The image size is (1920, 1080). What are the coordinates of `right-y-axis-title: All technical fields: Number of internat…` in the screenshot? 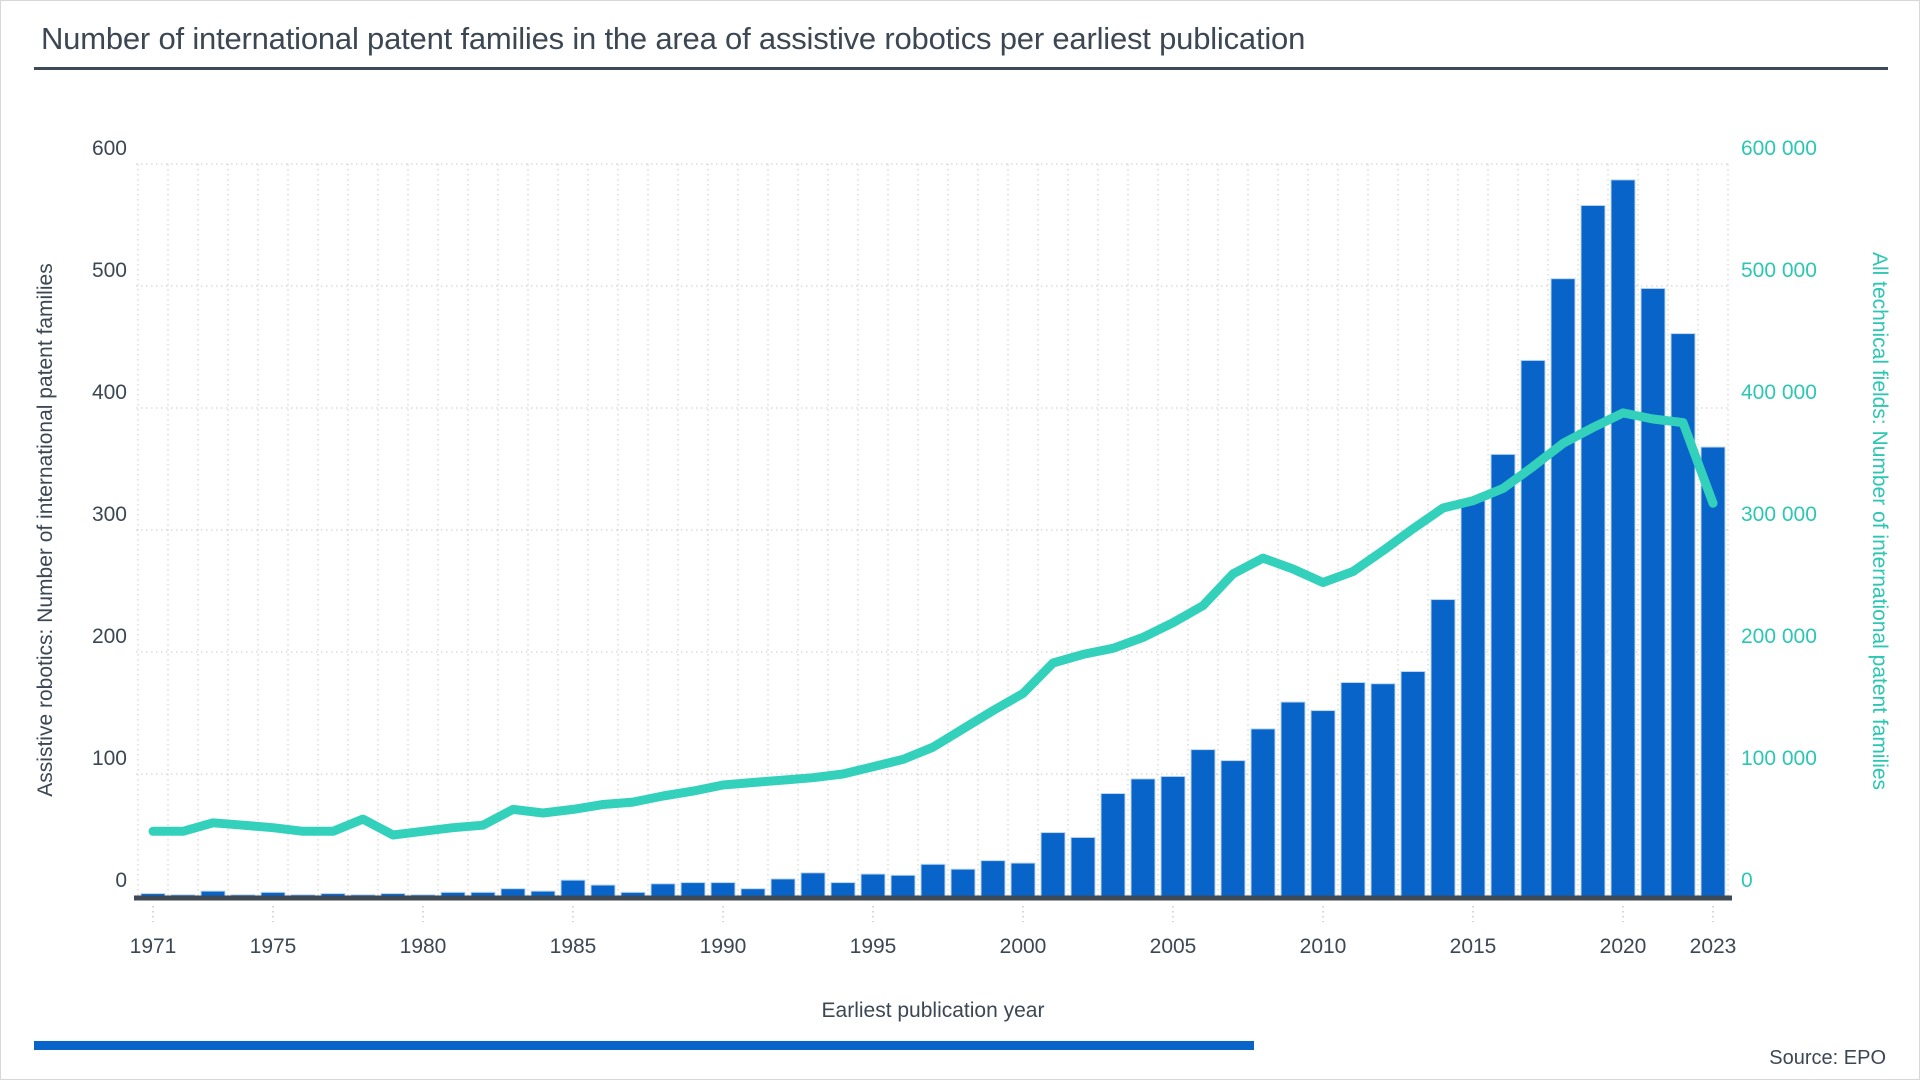 It's located at (1879, 521).